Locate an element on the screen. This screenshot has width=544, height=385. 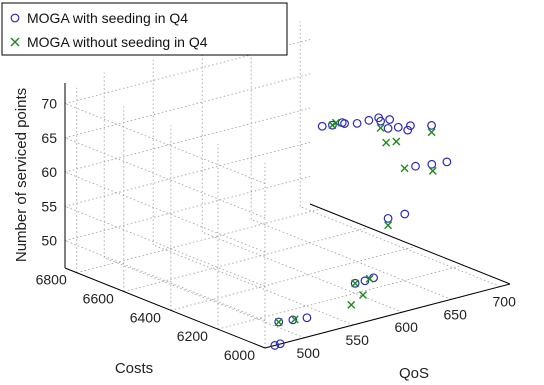
z-tick-label: 50 is located at coordinates (49, 241).